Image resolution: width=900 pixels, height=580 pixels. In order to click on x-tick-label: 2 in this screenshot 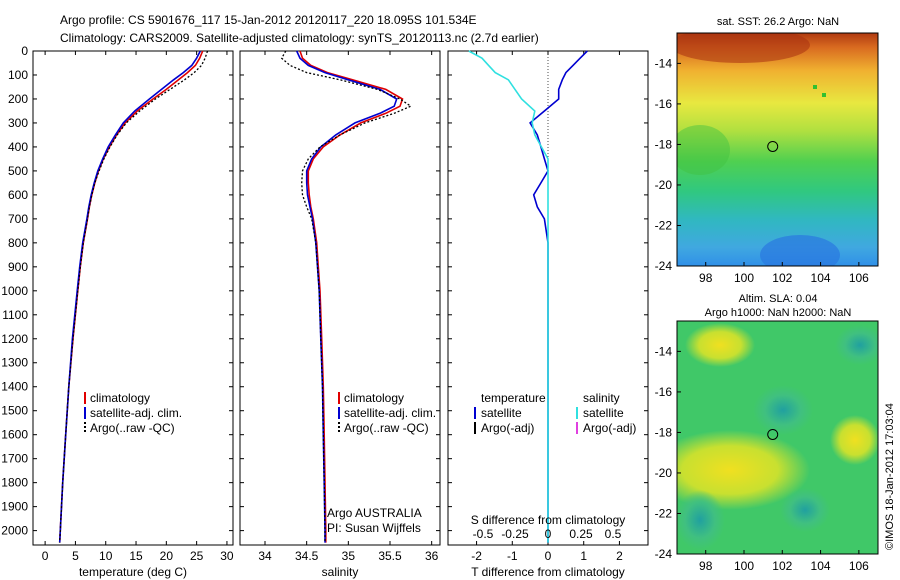, I will do `click(619, 556)`.